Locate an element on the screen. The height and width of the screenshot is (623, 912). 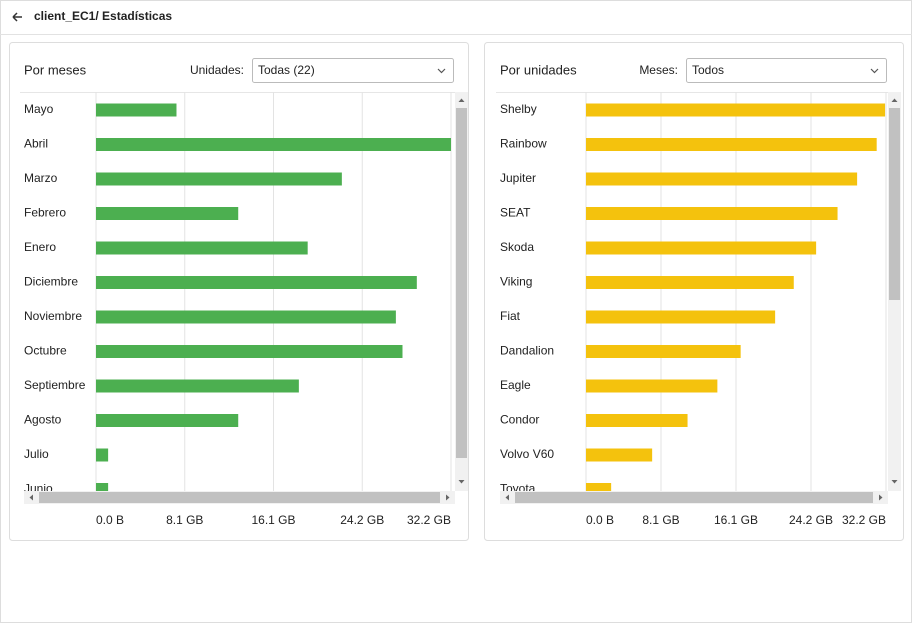
panel-title: Por unidades is located at coordinates (538, 69).